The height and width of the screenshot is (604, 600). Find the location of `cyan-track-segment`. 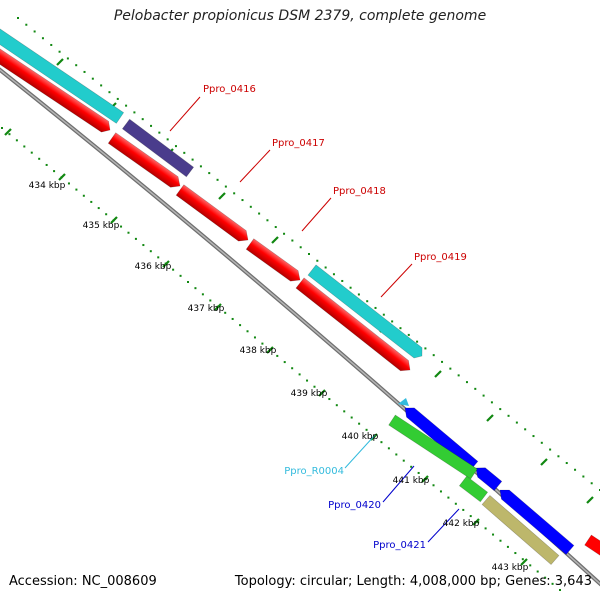

cyan-track-segment is located at coordinates (62, 74).